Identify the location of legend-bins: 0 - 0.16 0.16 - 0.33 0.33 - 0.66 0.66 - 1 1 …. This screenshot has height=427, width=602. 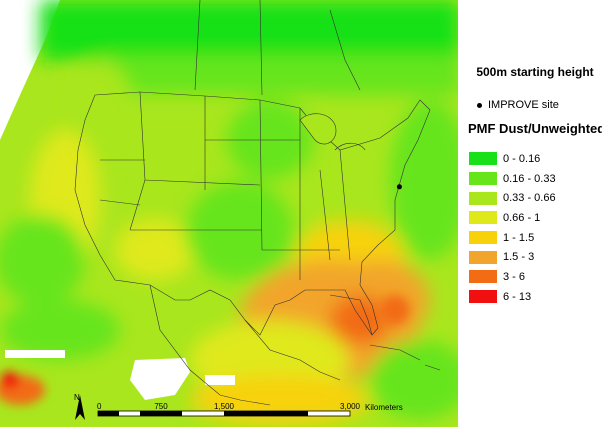
(512, 228).